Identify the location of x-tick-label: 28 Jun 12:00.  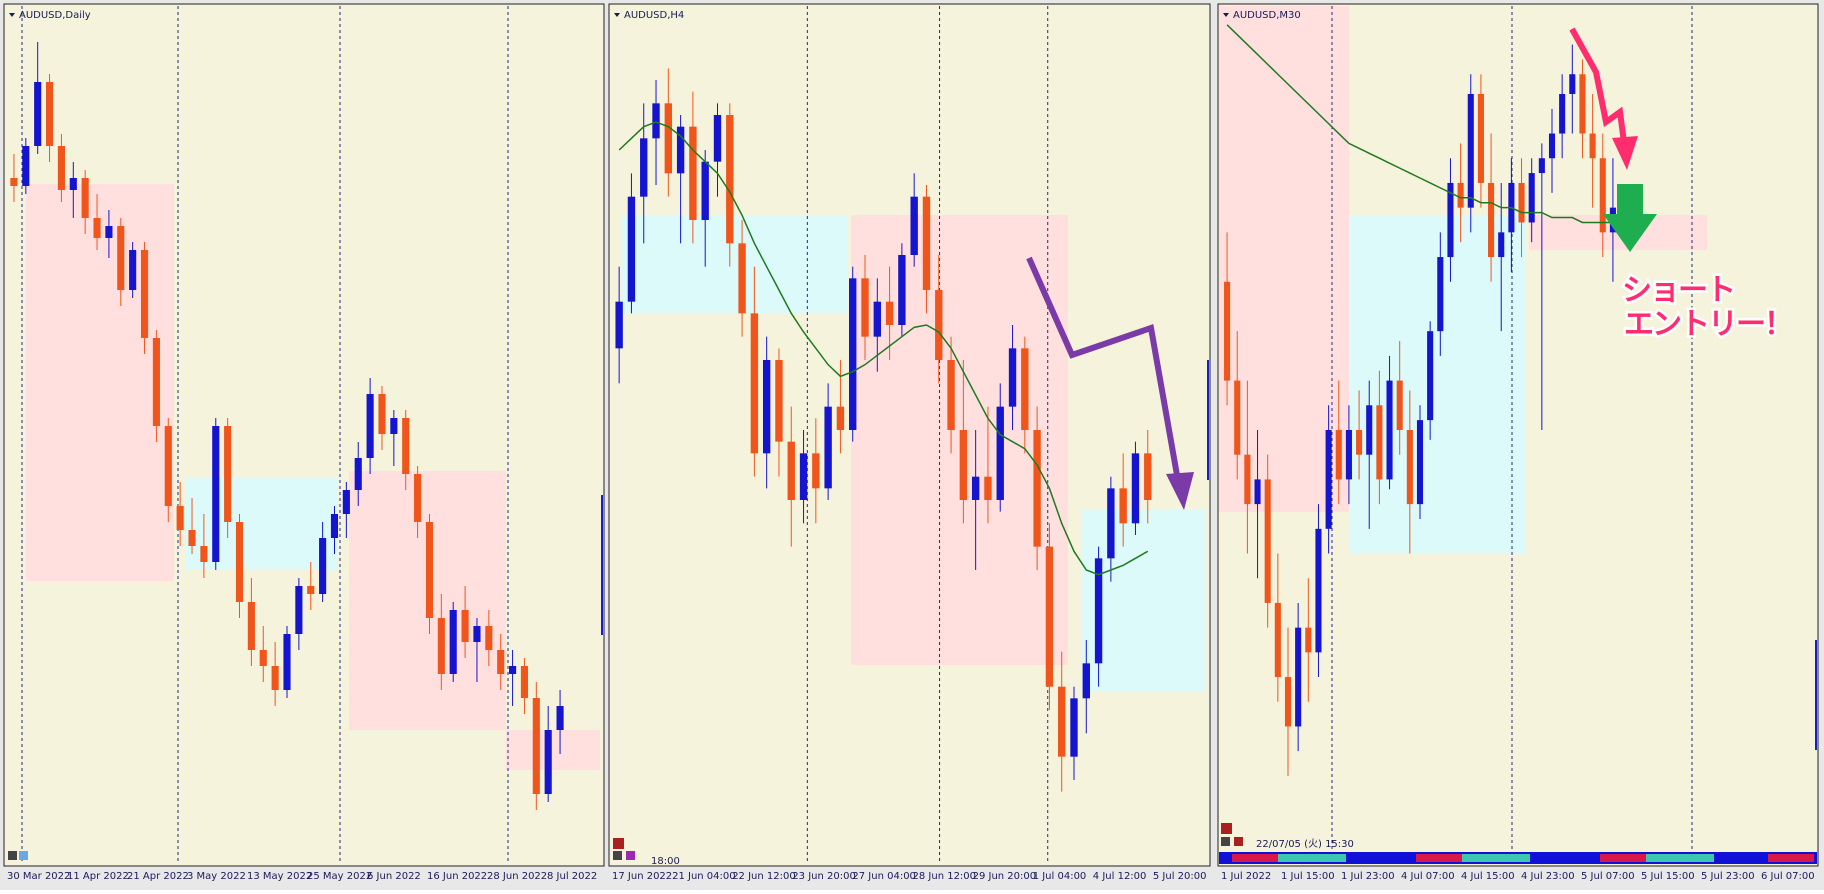
(945, 876).